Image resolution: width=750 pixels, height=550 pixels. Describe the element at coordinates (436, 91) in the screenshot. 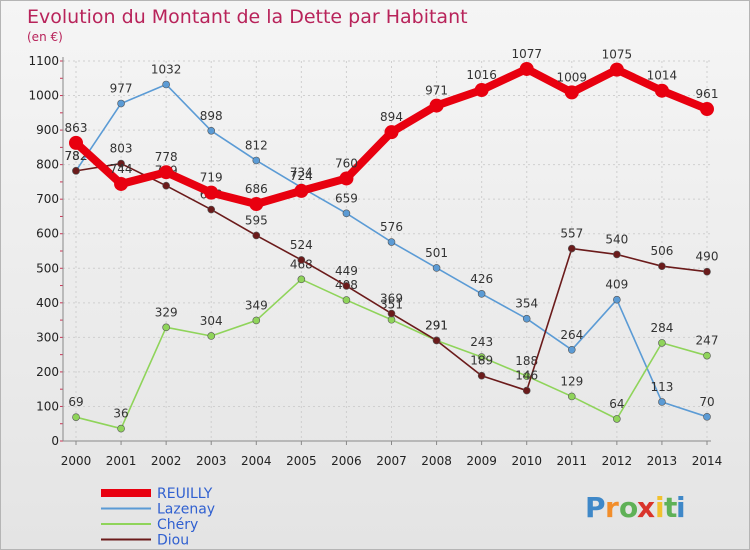

I see `data-label: 971` at that location.